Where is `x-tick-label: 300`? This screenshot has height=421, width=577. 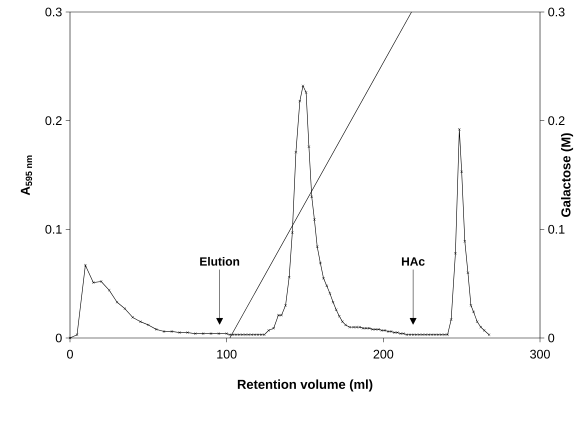
x-tick-label: 300 is located at coordinates (540, 354).